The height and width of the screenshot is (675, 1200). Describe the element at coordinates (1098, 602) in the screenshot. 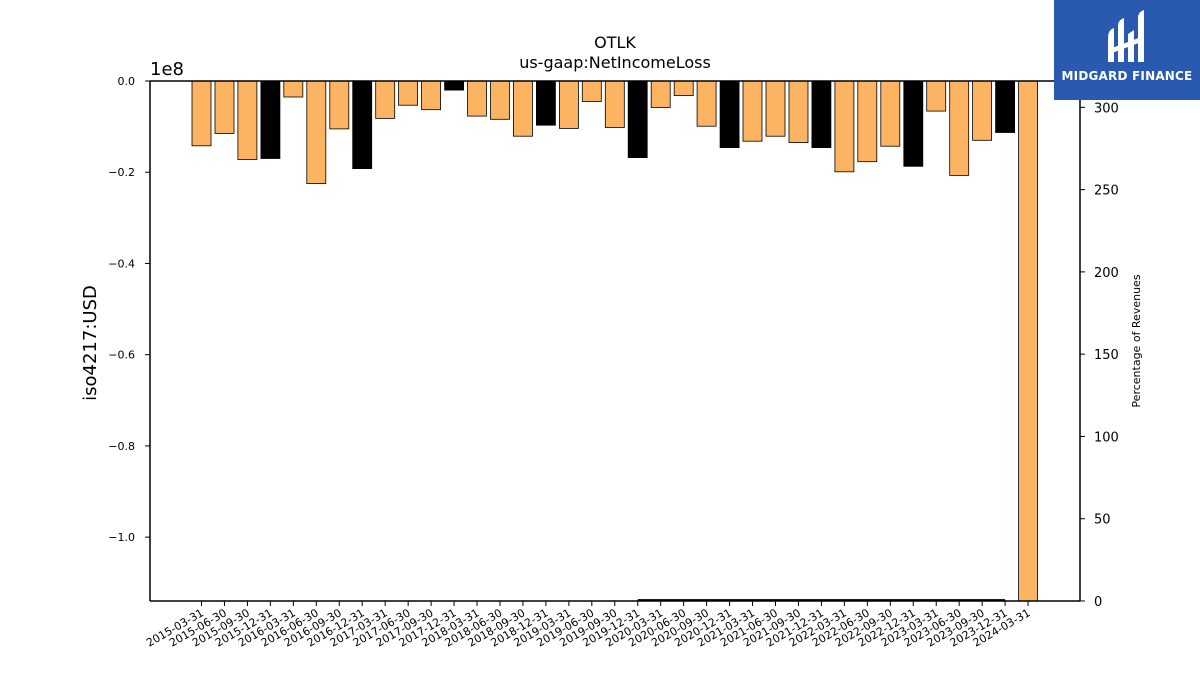

I see `y2-tick-label: 0` at that location.